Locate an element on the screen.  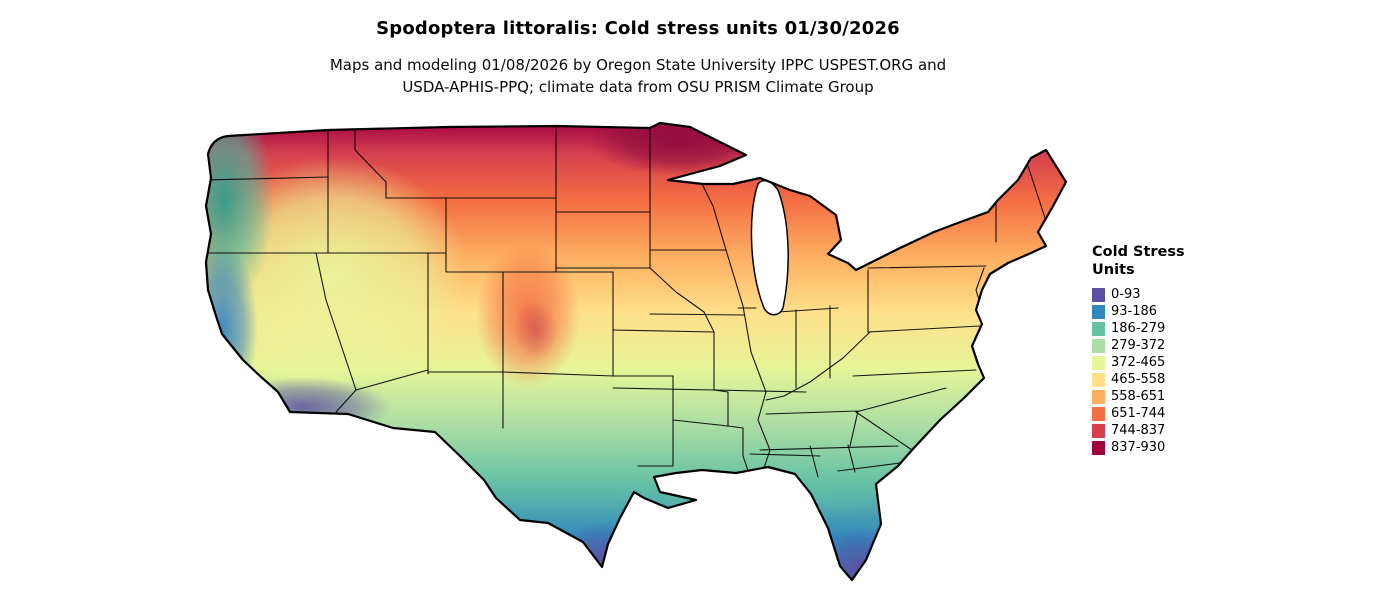
region-gulf-coast is located at coordinates (758, 492).